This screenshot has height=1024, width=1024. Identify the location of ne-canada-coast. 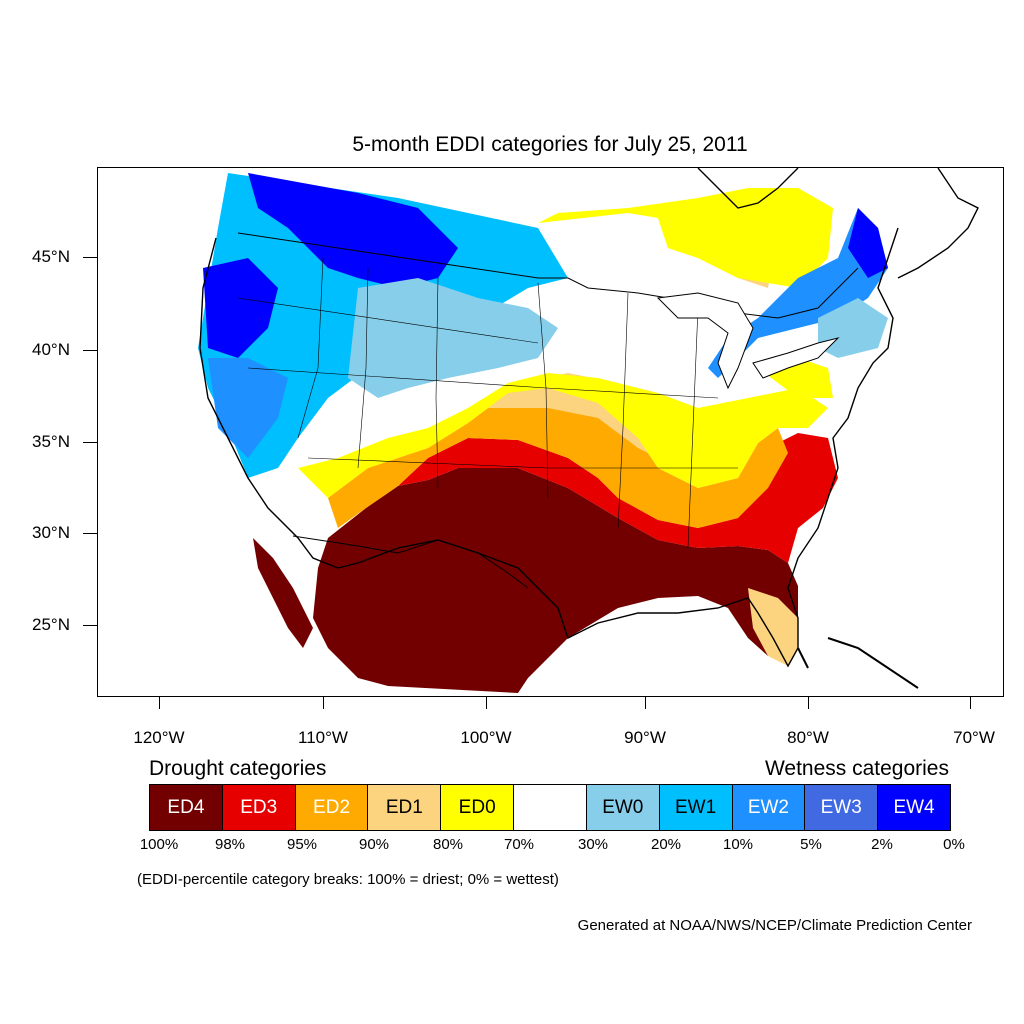
(938, 223).